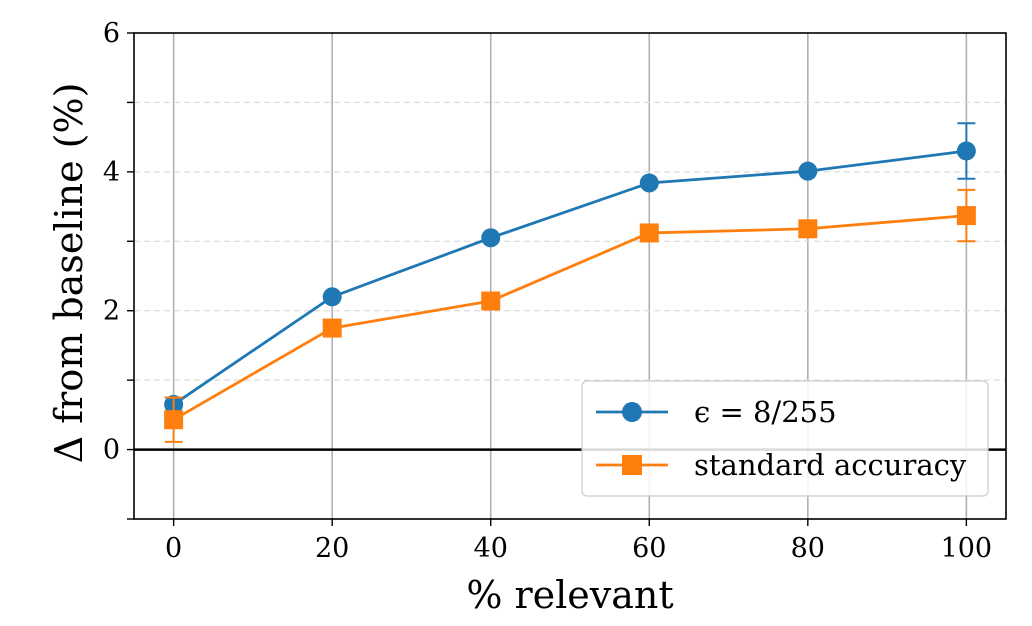 The width and height of the screenshot is (1032, 626). What do you see at coordinates (765, 412) in the screenshot?
I see `legend-label: ϵ = 8/255` at bounding box center [765, 412].